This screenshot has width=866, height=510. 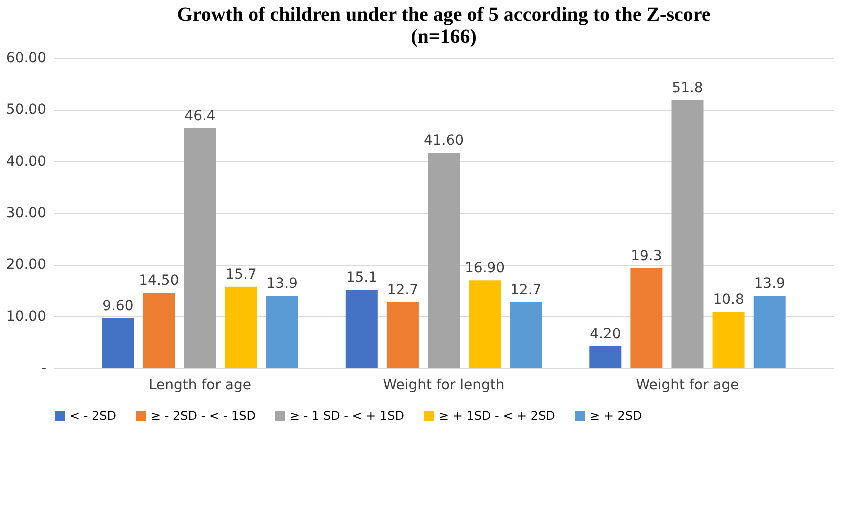 I want to click on y-tick-label: 50.00, so click(x=26, y=110).